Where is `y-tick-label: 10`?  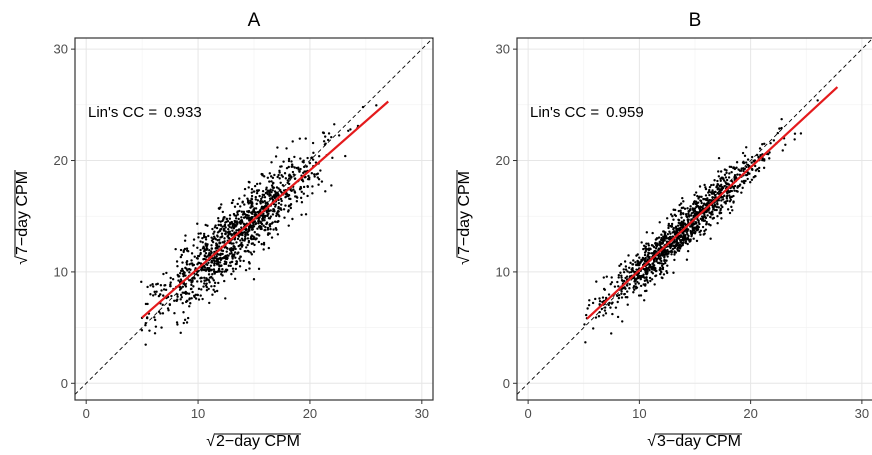 y-tick-label: 10 is located at coordinates (61, 271).